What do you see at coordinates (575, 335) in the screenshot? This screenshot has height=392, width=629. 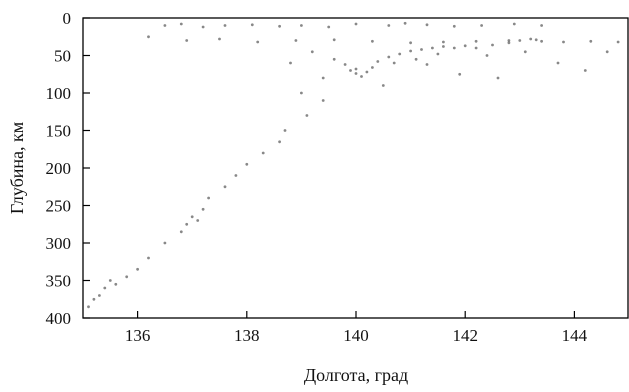 I see `x-tick-label: 144` at bounding box center [575, 335].